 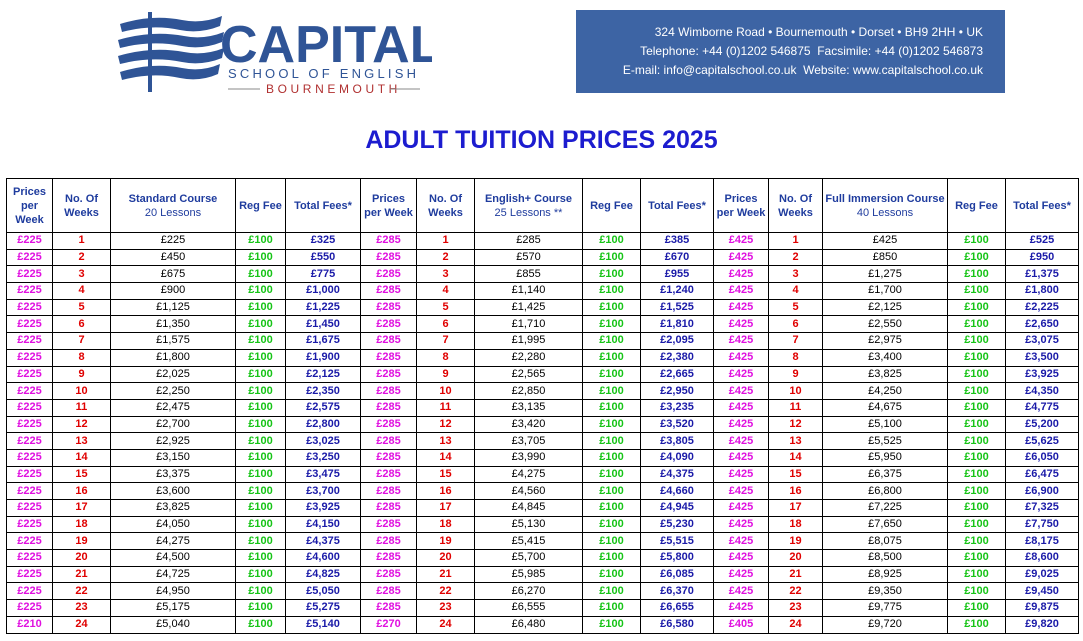 I want to click on header-title: Prices per Week, so click(x=29, y=205).